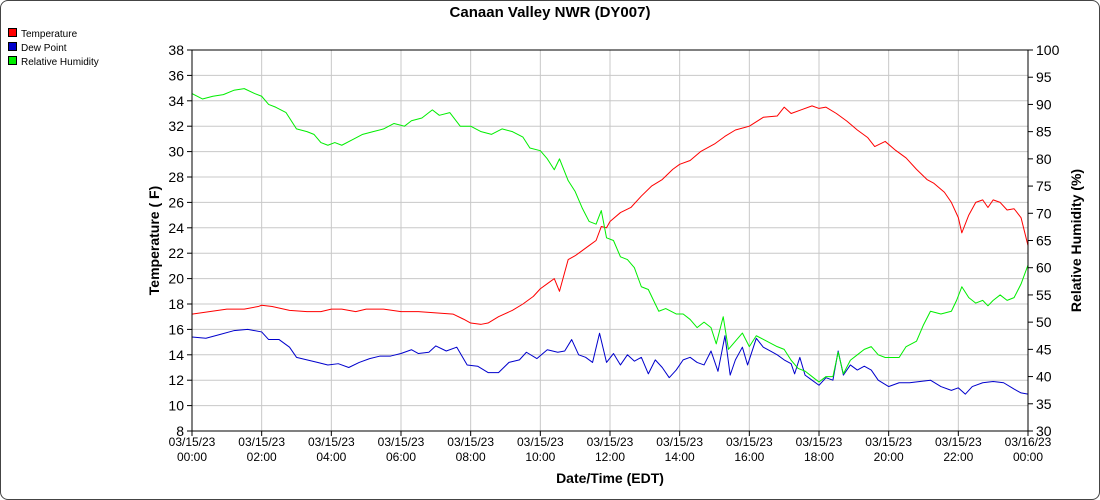  Describe the element at coordinates (176, 355) in the screenshot. I see `y-tick-label: 14` at that location.